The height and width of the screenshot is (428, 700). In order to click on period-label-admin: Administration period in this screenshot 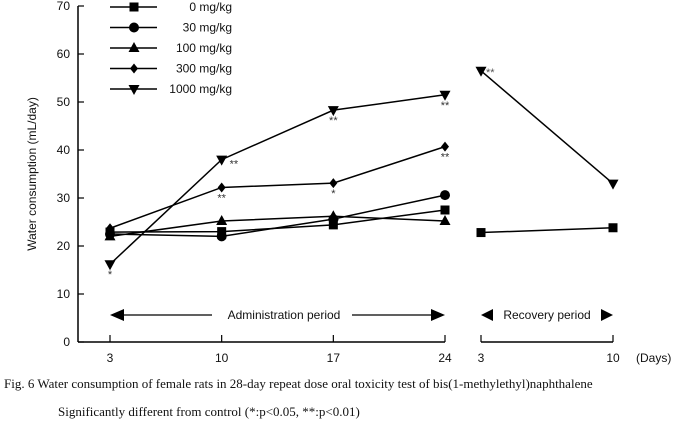, I will do `click(284, 315)`.